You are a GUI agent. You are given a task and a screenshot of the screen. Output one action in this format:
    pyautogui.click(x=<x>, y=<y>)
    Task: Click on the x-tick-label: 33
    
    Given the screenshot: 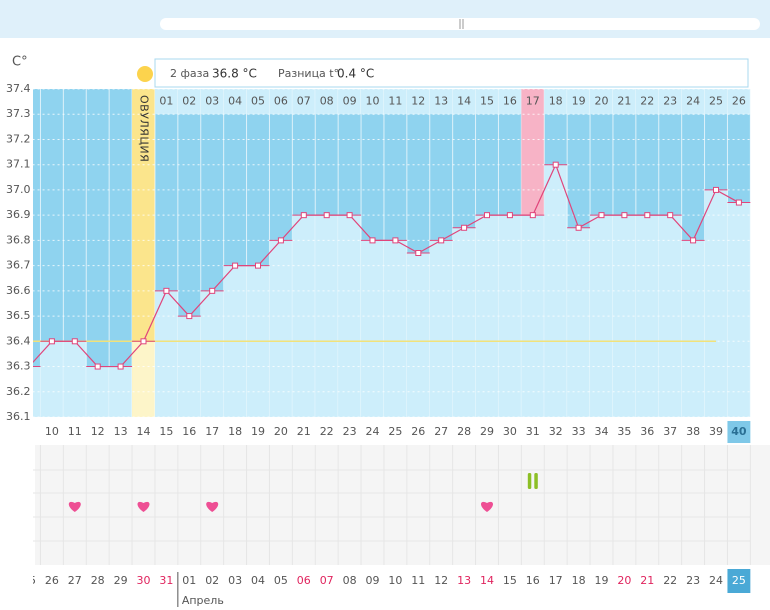 What is the action you would take?
    pyautogui.click(x=579, y=431)
    